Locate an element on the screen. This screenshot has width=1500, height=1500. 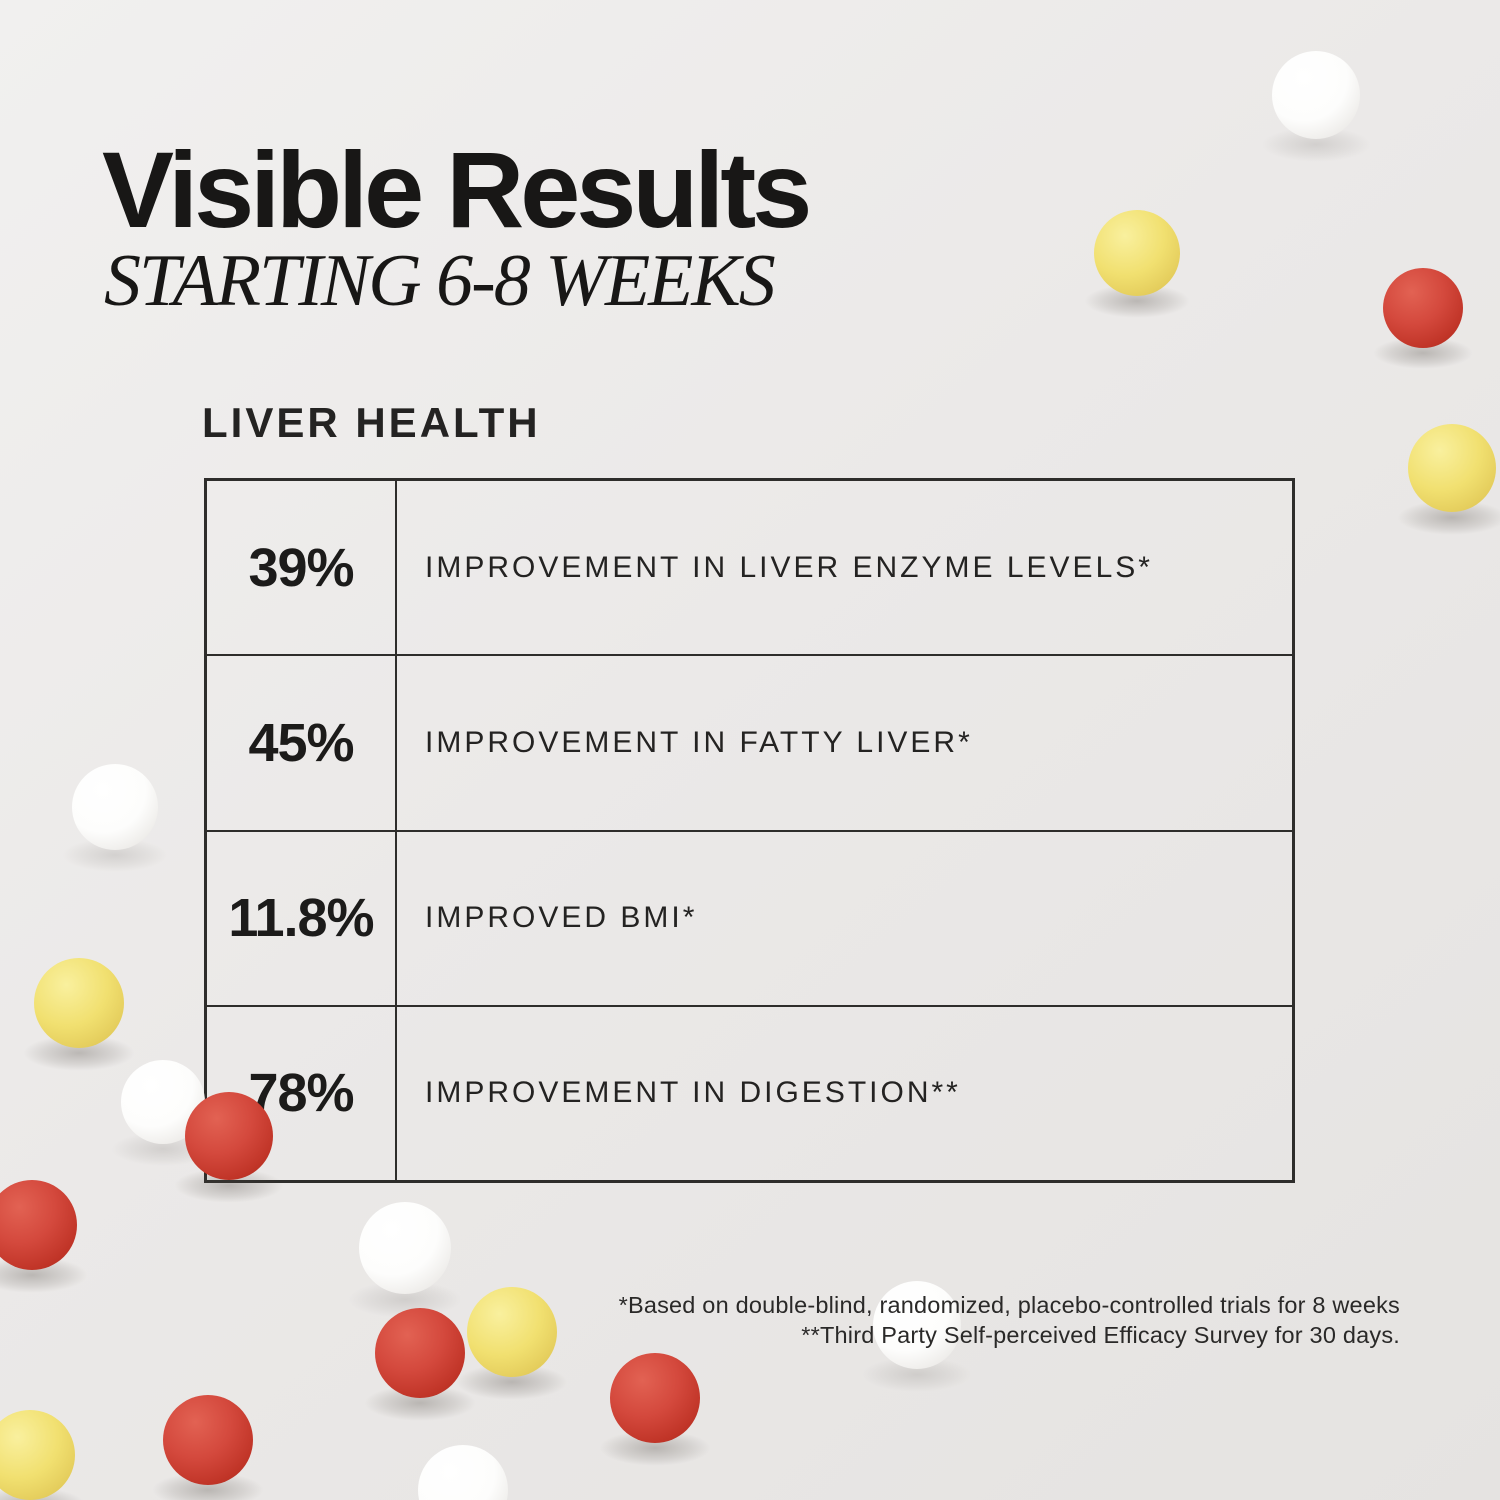
page-subtitle: STARTING 6-8 WEEKS is located at coordinates (440, 281).